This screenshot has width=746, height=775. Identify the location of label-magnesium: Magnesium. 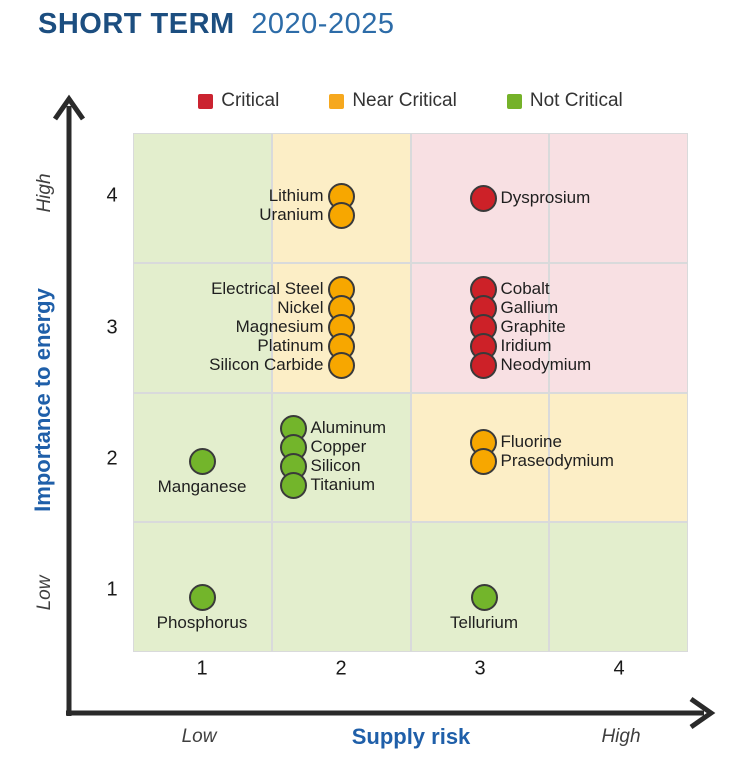
(279, 326).